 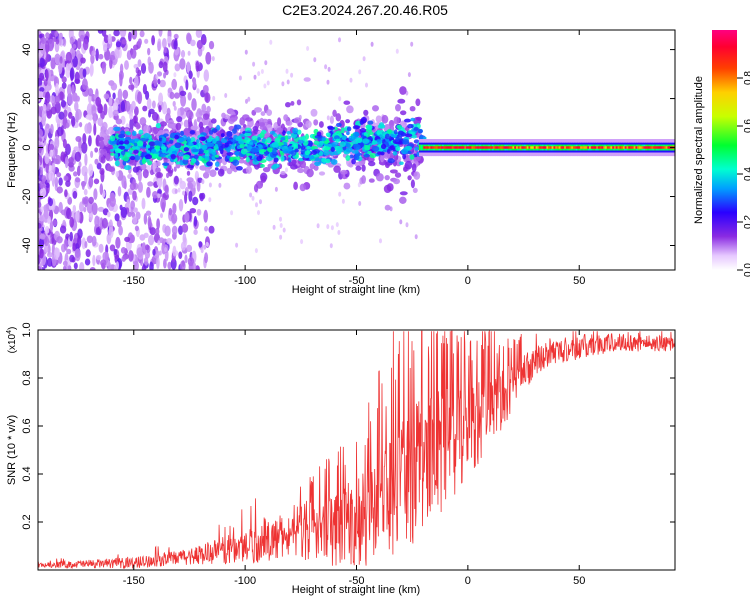 I want to click on colorbar-tick-label: 0.0, so click(x=746, y=270).